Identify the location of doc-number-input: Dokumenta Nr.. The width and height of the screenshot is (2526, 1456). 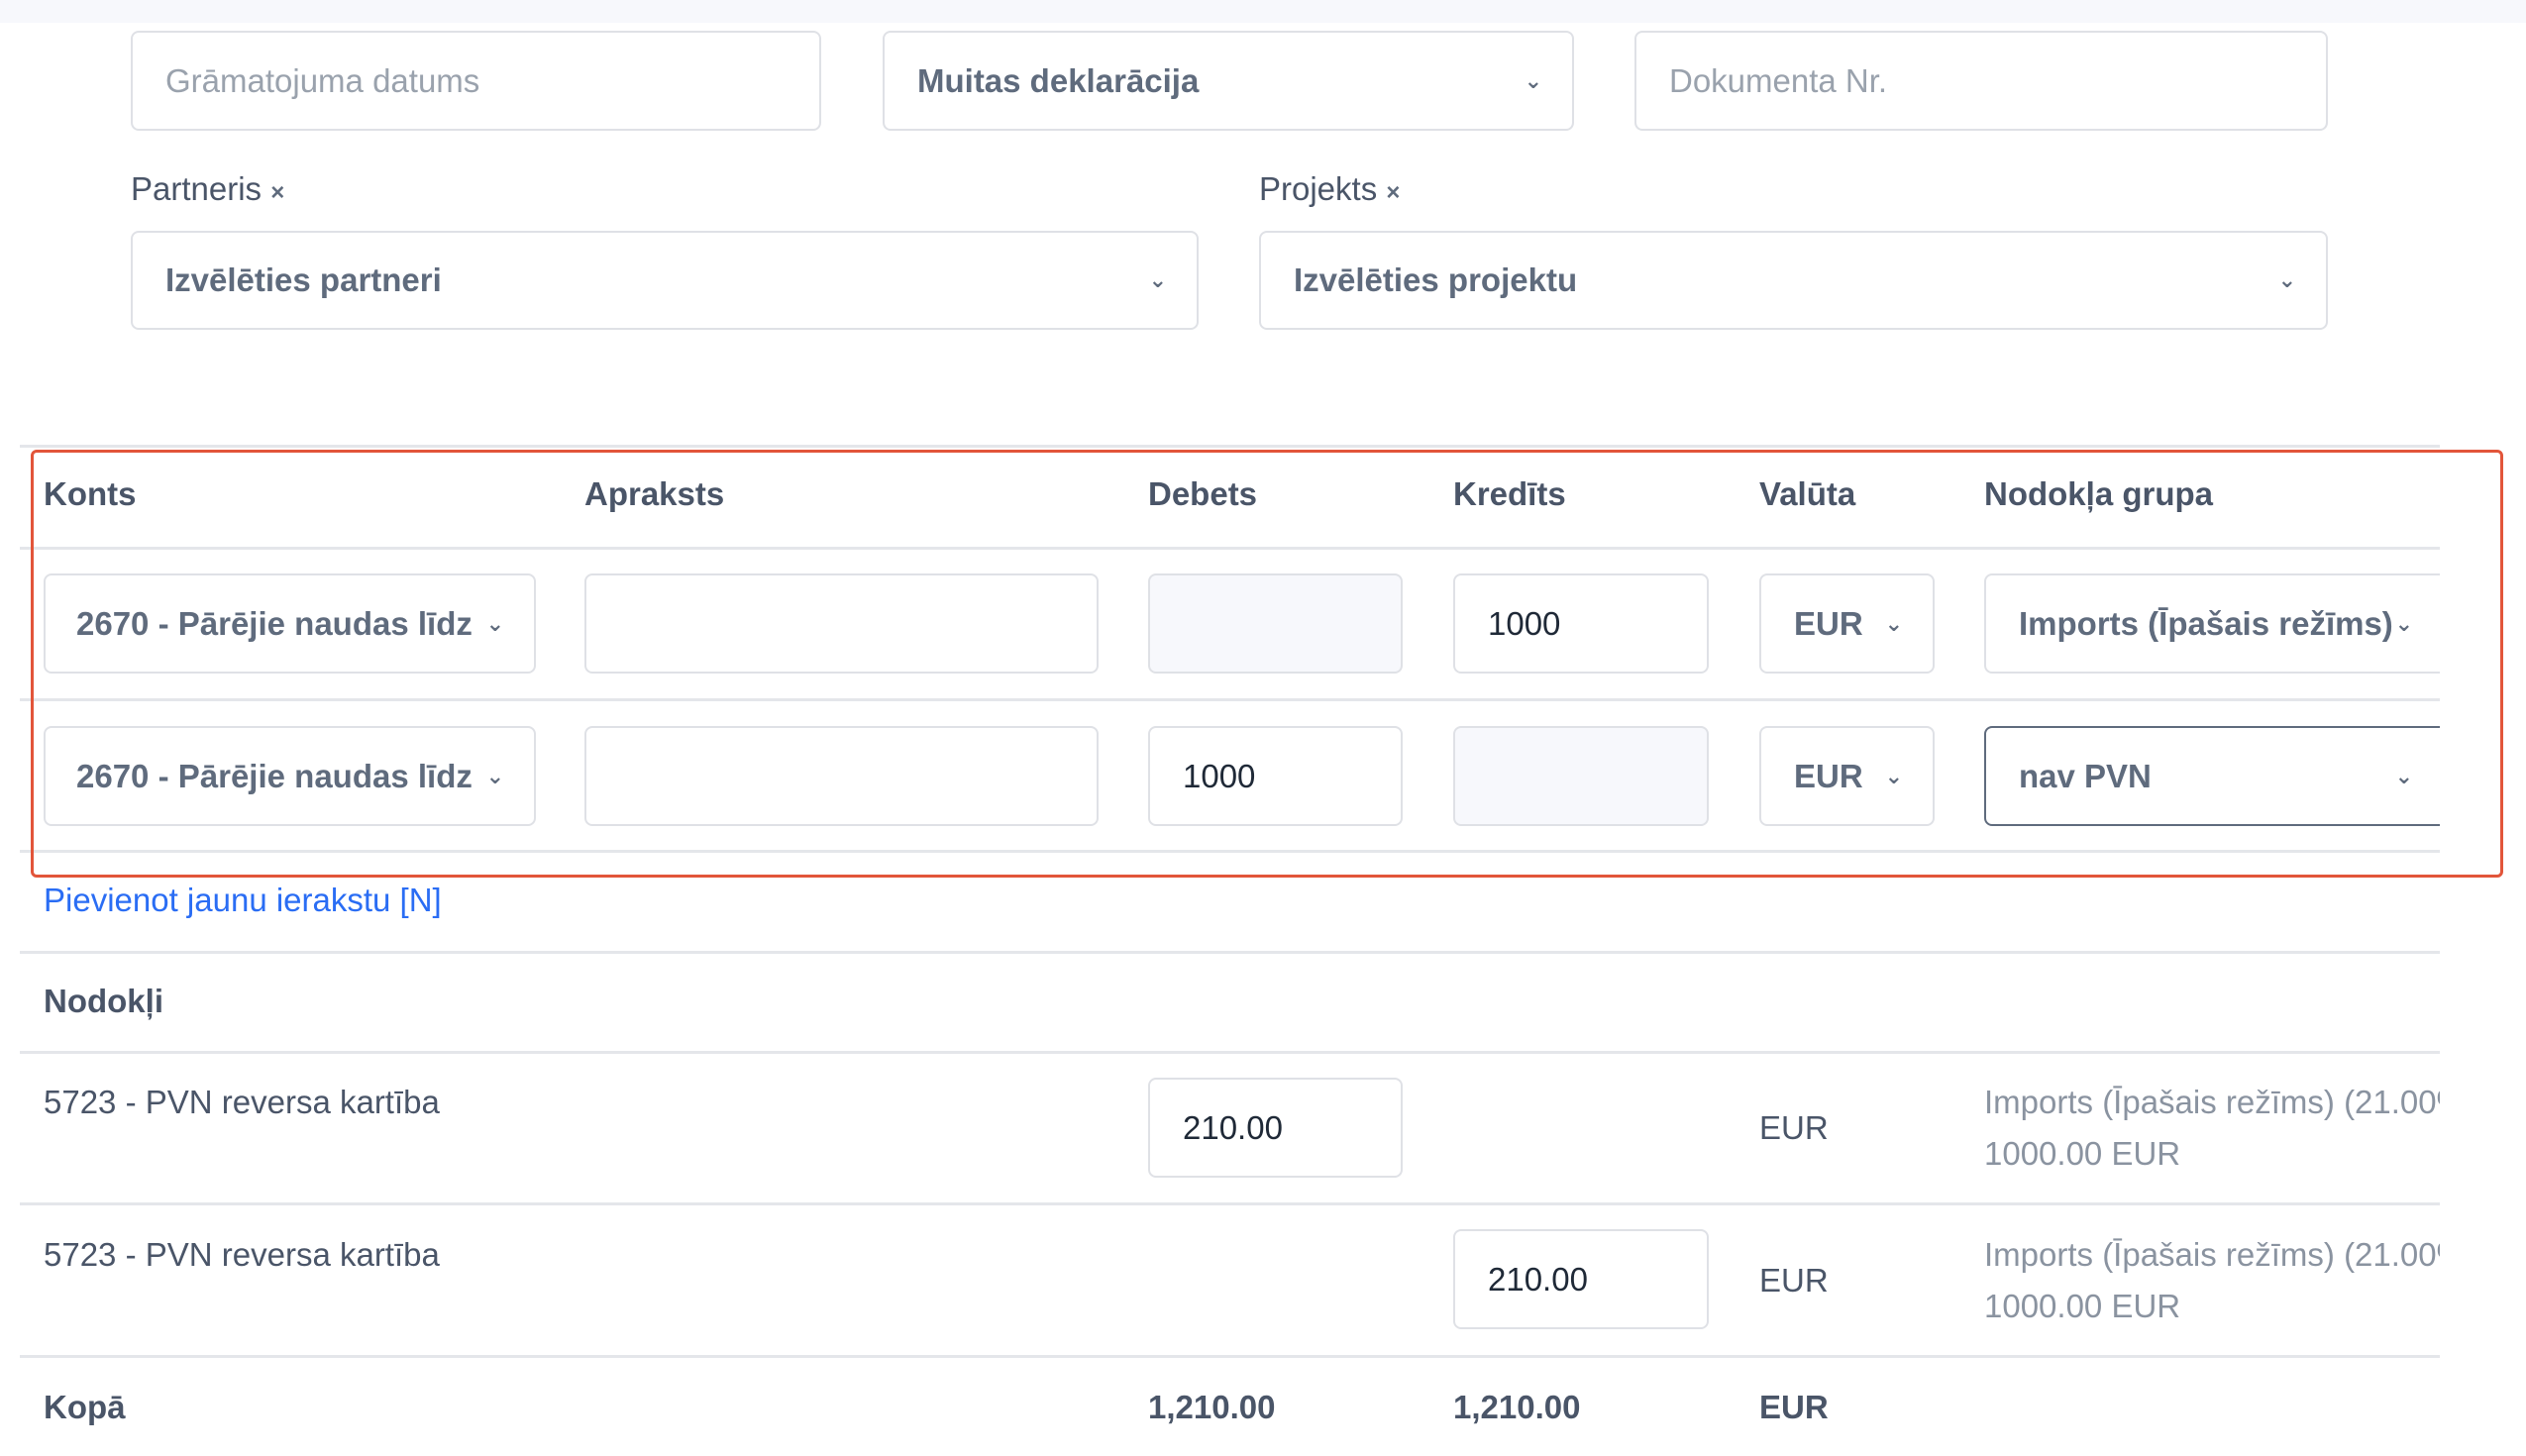
(1981, 81).